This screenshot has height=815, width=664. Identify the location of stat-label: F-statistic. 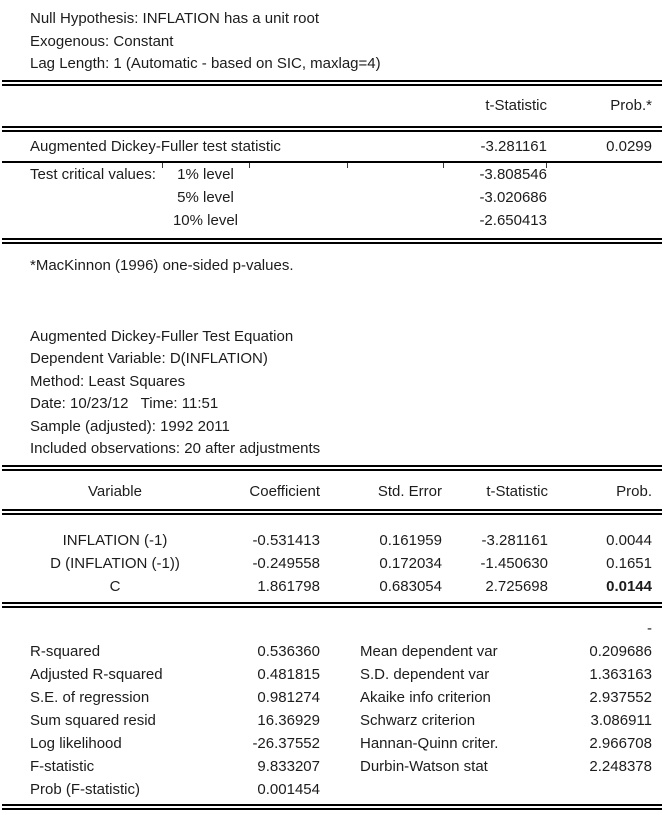
(62, 766).